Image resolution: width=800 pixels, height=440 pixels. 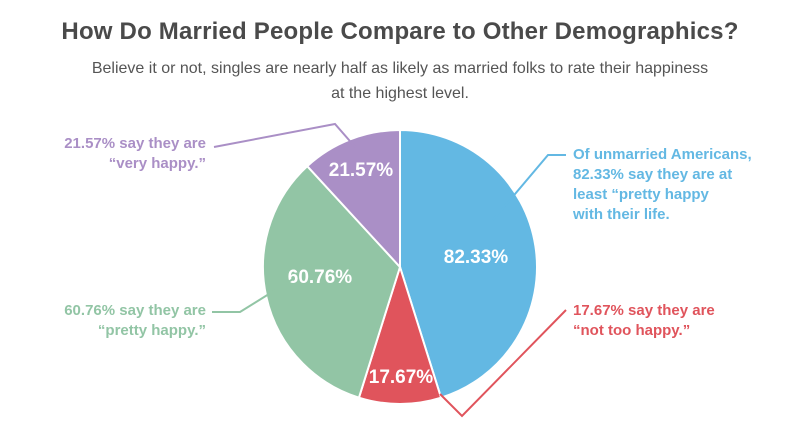 I want to click on callout-purple: 21.57% say they are “very happy.”, so click(x=113, y=154).